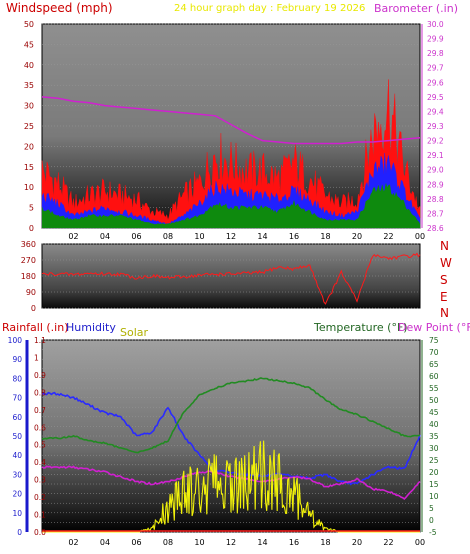 The width and height of the screenshot is (470, 554). Describe the element at coordinates (15, 340) in the screenshot. I see `humidity-y-tick-label: 100` at that location.